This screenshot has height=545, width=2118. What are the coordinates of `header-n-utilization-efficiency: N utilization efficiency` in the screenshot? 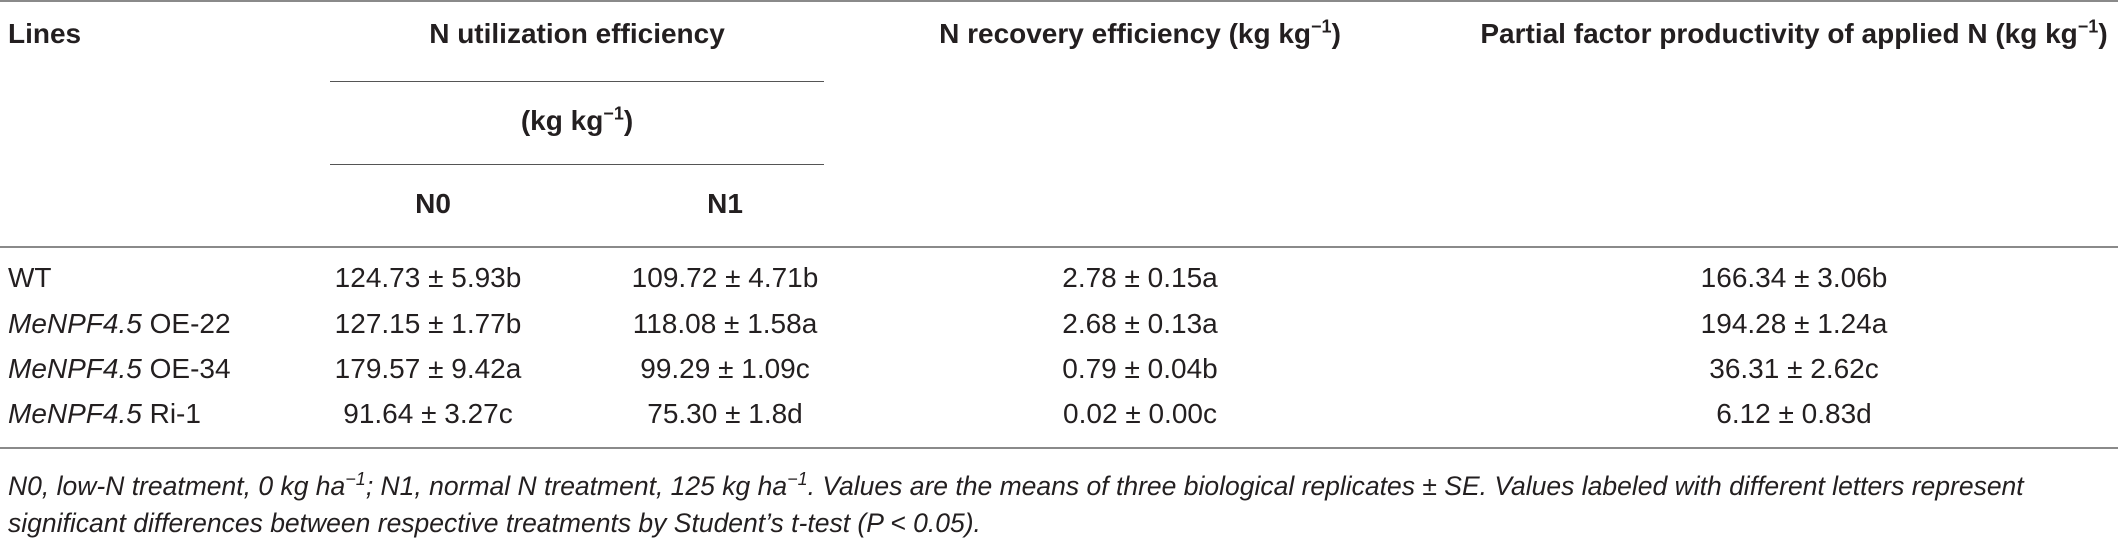 It's located at (577, 33).